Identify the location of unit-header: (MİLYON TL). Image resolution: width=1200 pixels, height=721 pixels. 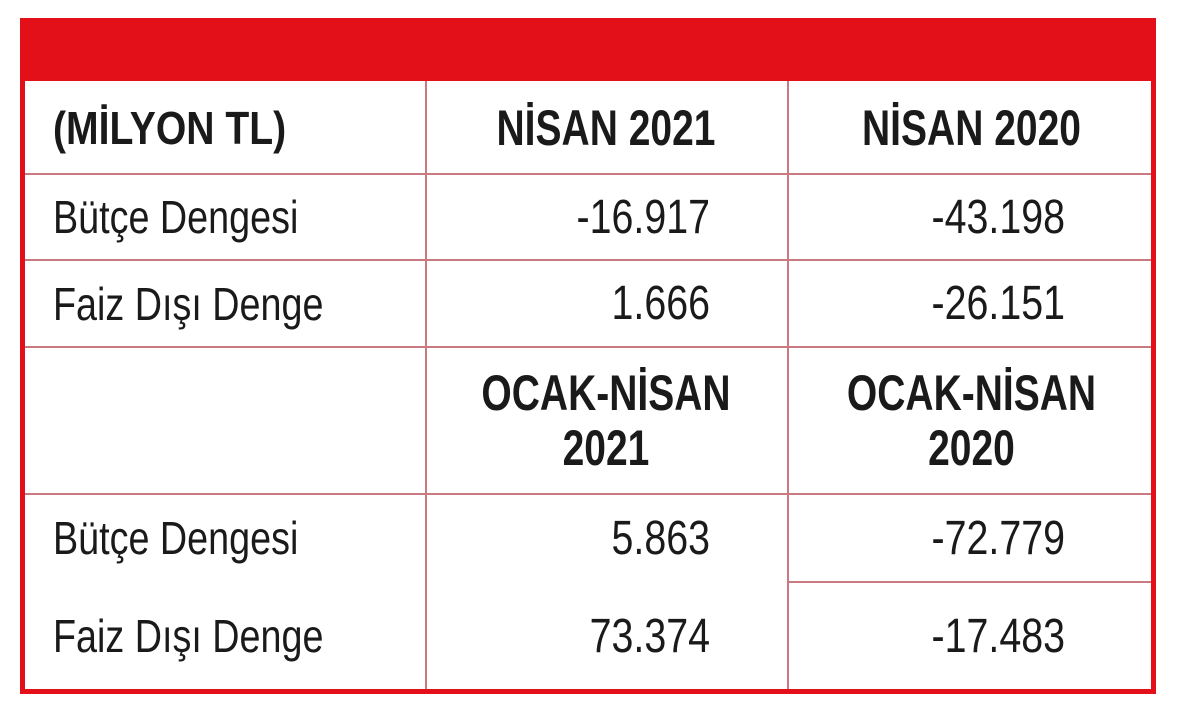
(170, 128).